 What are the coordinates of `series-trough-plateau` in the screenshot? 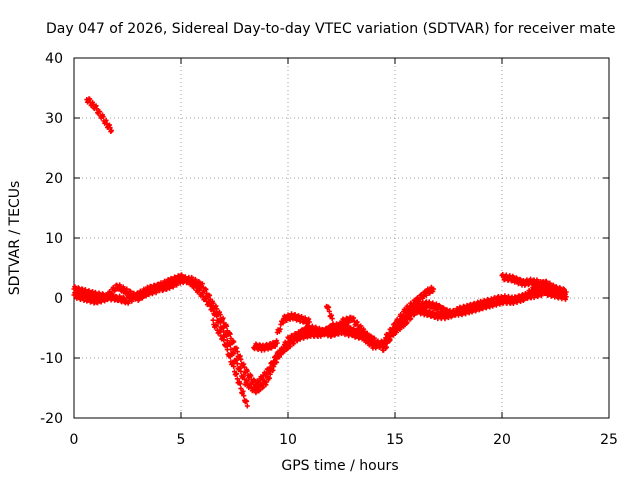 It's located at (265, 345).